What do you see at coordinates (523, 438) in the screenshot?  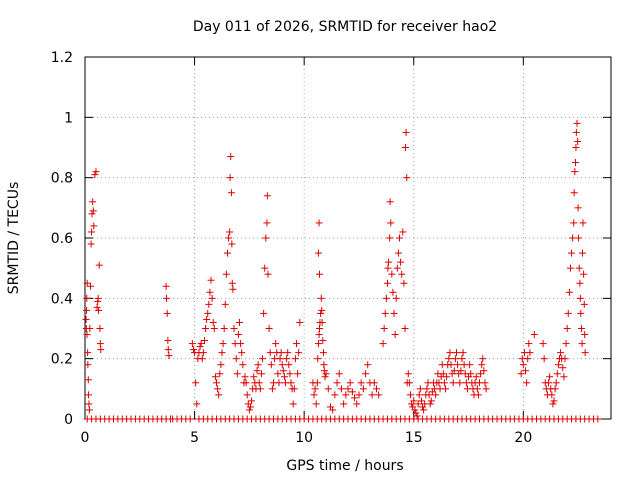 I see `x-tick-label: 20` at bounding box center [523, 438].